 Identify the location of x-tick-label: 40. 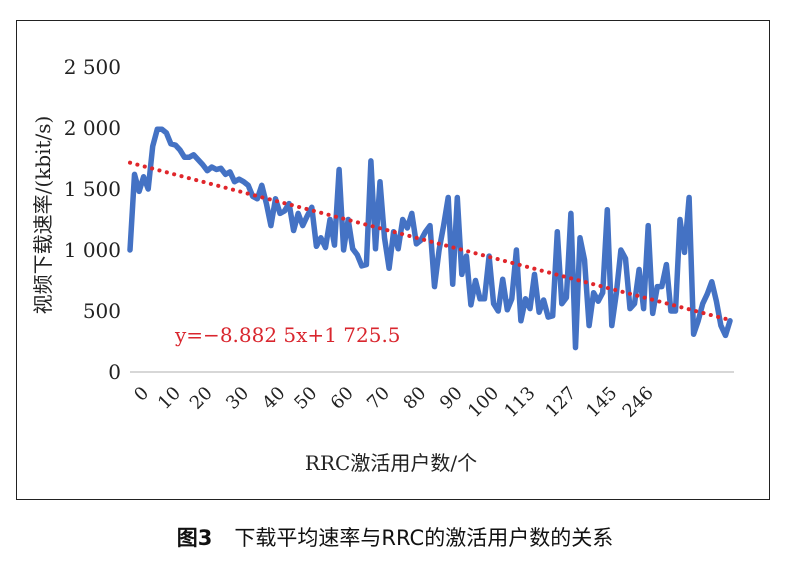
(273, 398).